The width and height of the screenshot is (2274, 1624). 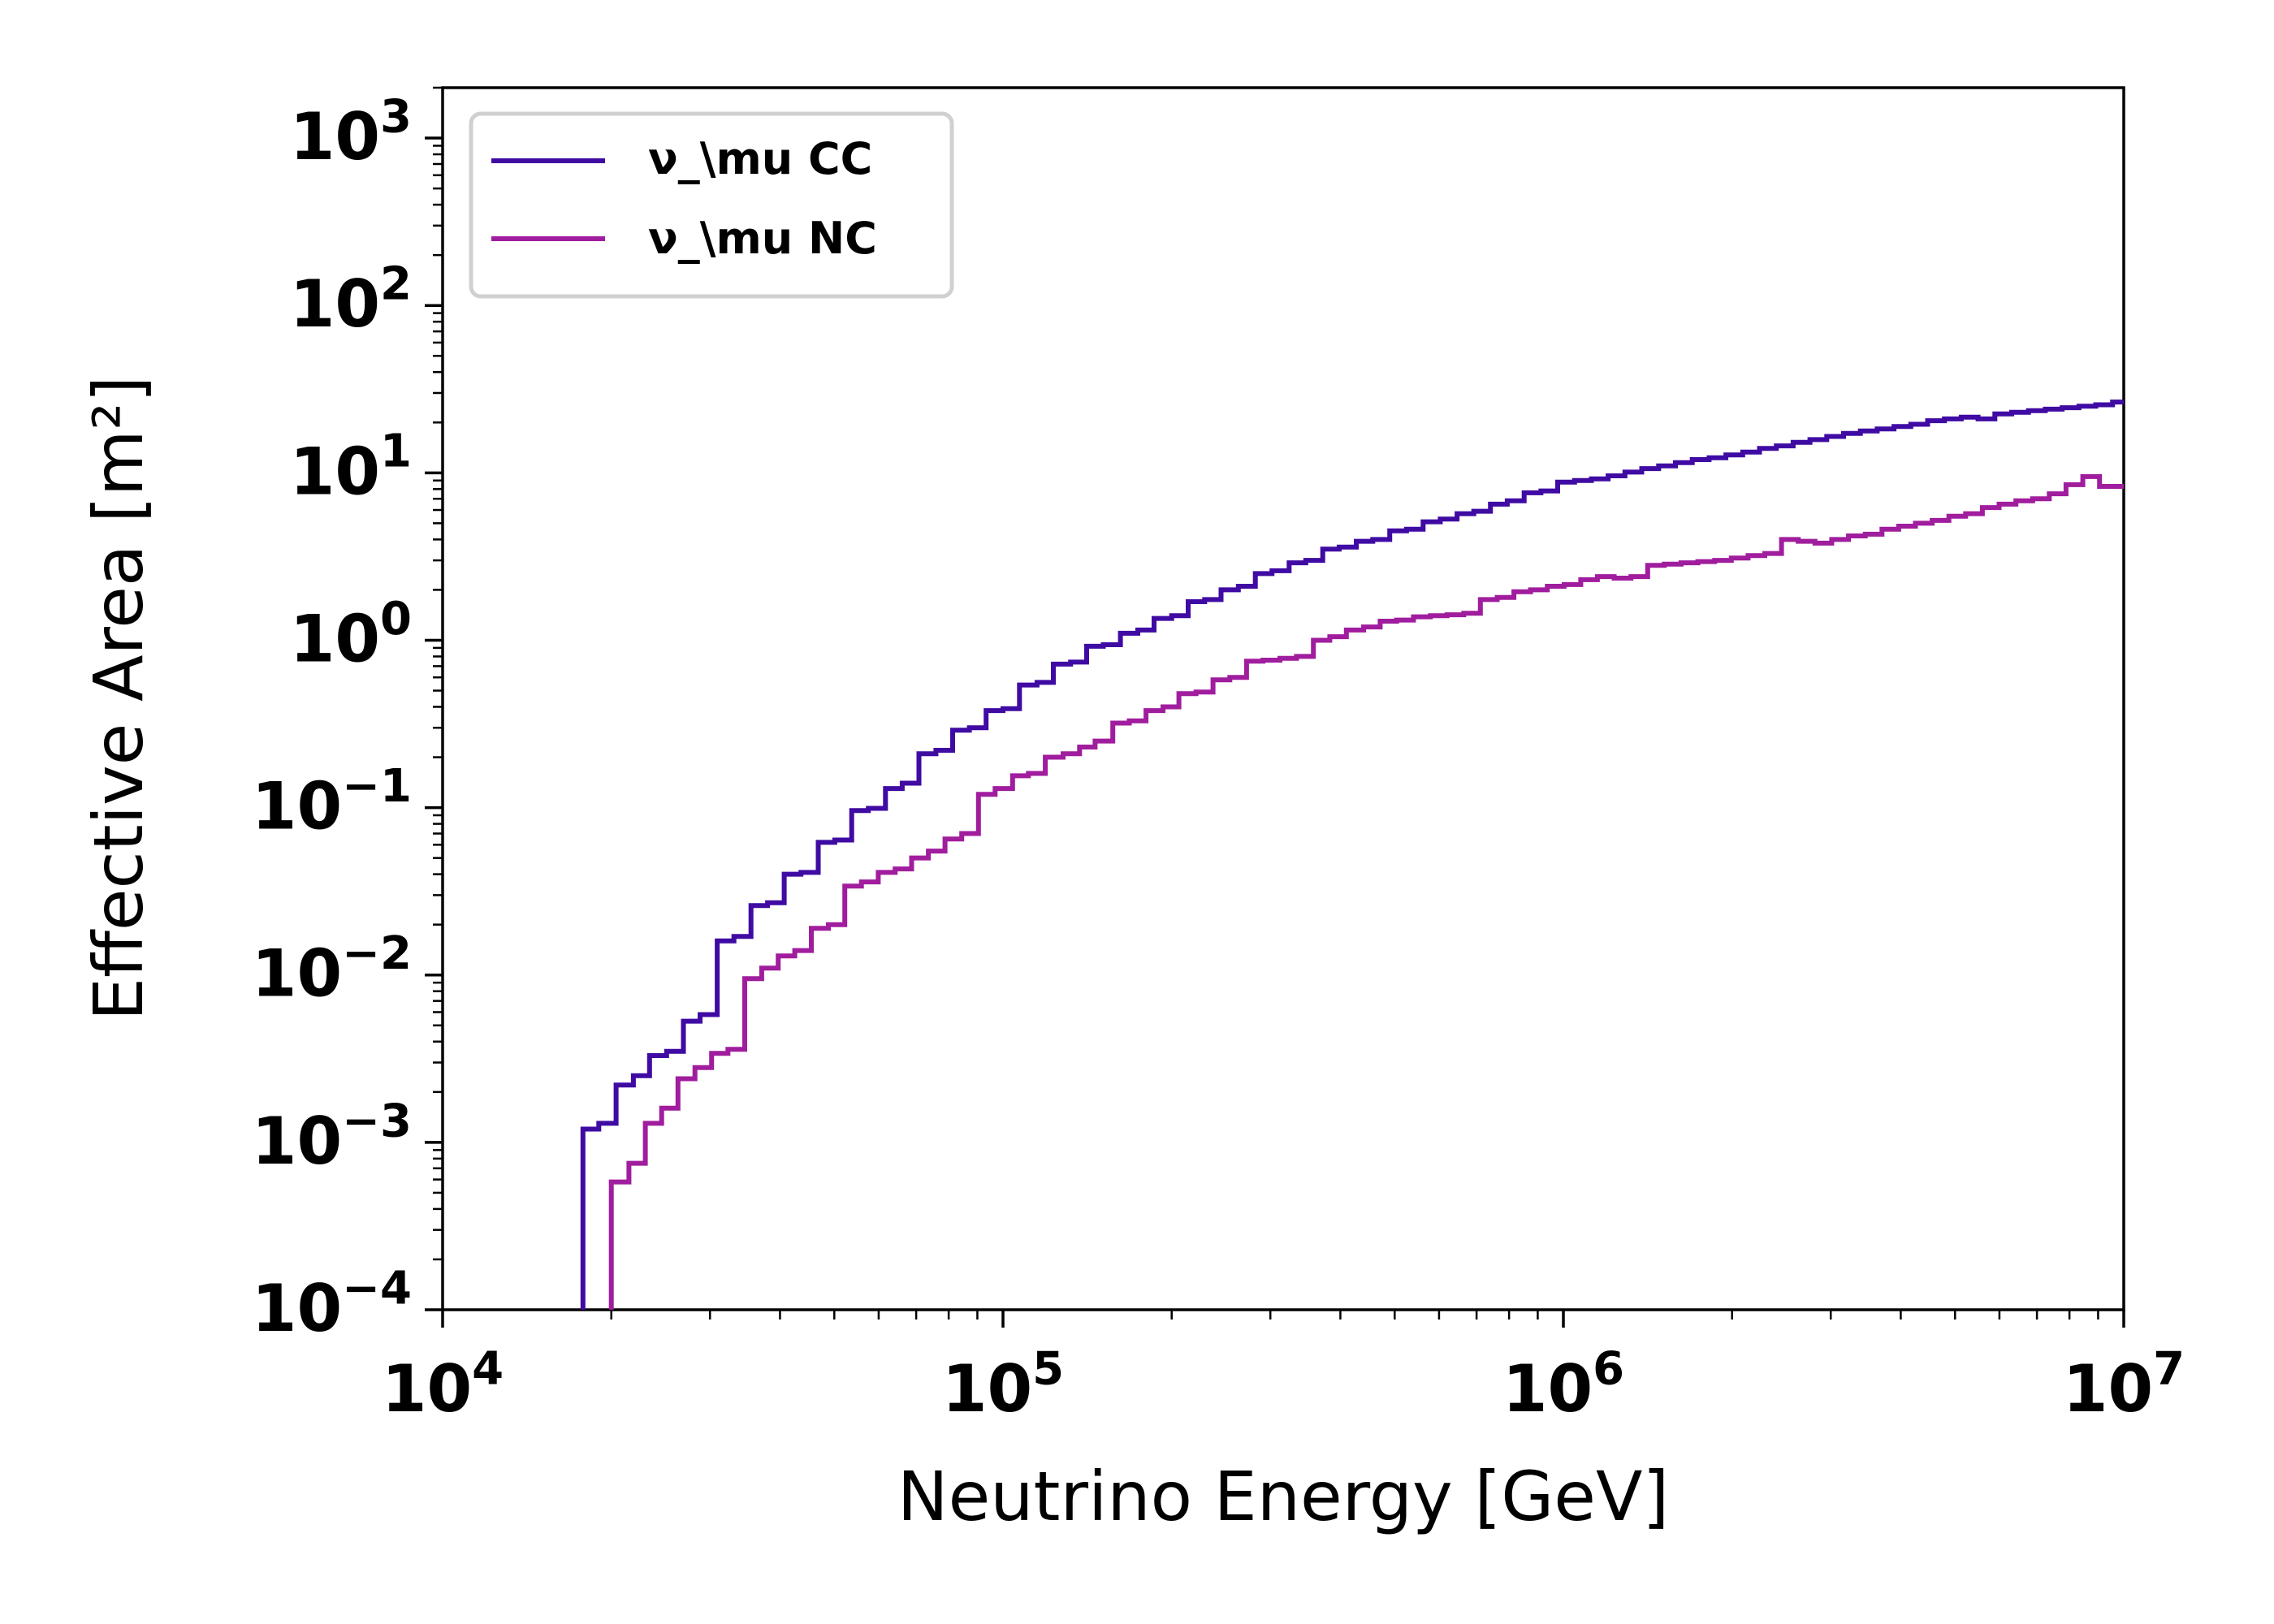 I want to click on x-tick-label: 10⁴, so click(x=443, y=1385).